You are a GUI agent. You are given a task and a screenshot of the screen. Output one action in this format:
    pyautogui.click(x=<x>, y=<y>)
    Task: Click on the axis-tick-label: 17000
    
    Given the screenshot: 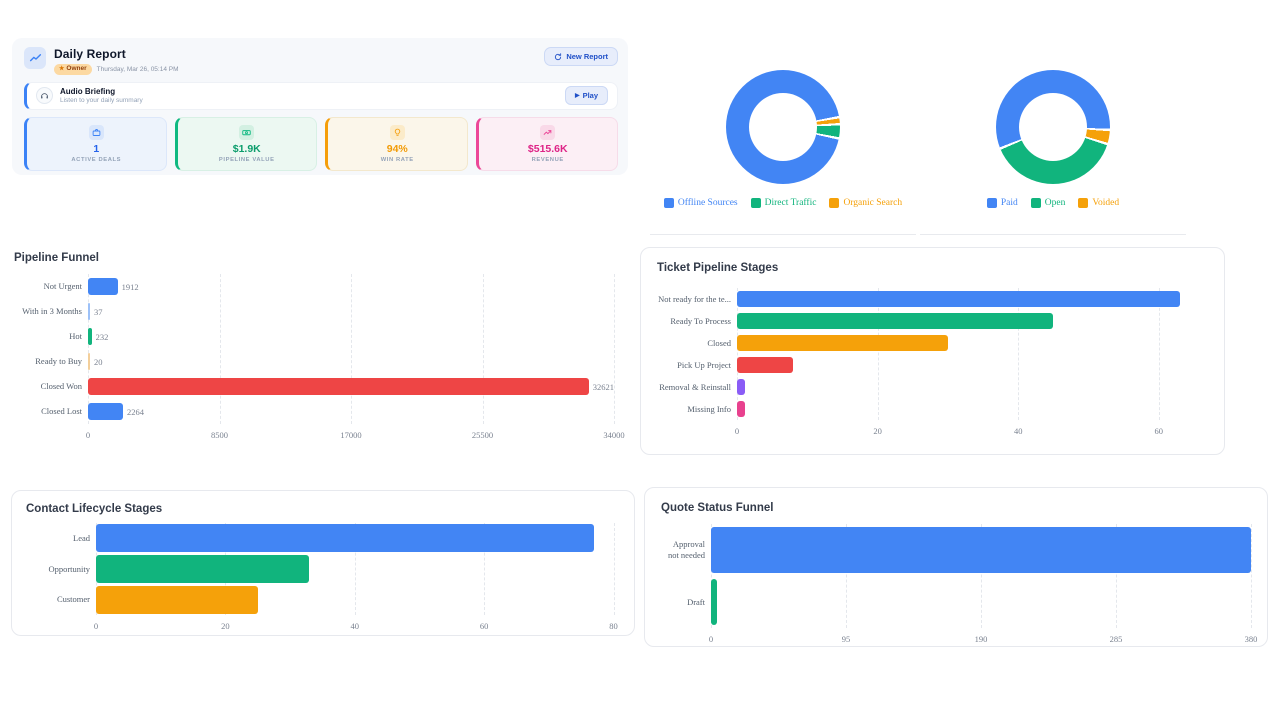 What is the action you would take?
    pyautogui.click(x=351, y=435)
    